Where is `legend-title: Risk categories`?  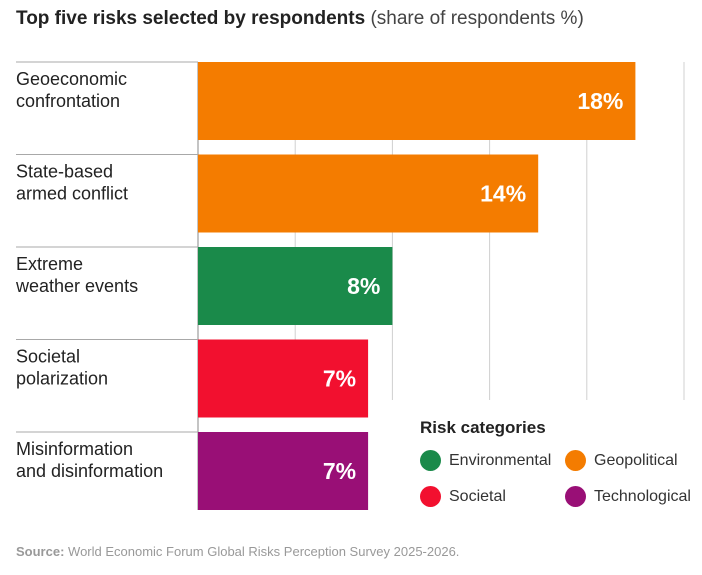 legend-title: Risk categories is located at coordinates (483, 427).